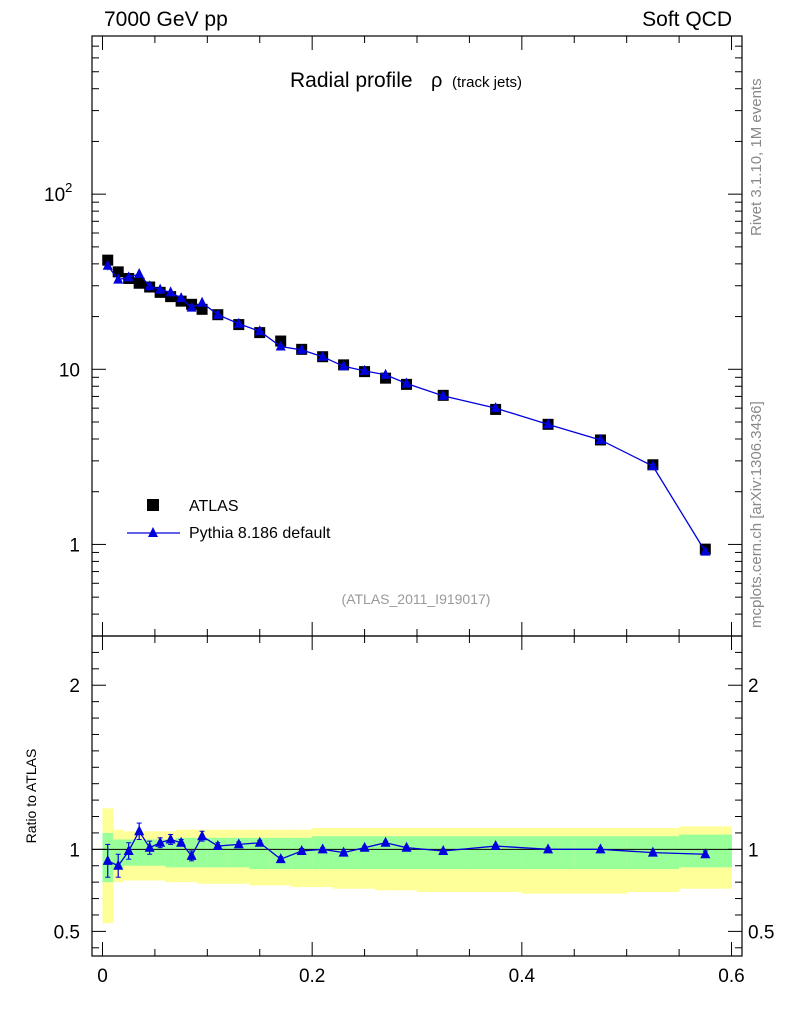 This screenshot has width=786, height=1024. Describe the element at coordinates (487, 82) in the screenshot. I see `chart-title-suffix: (track jets)` at that location.